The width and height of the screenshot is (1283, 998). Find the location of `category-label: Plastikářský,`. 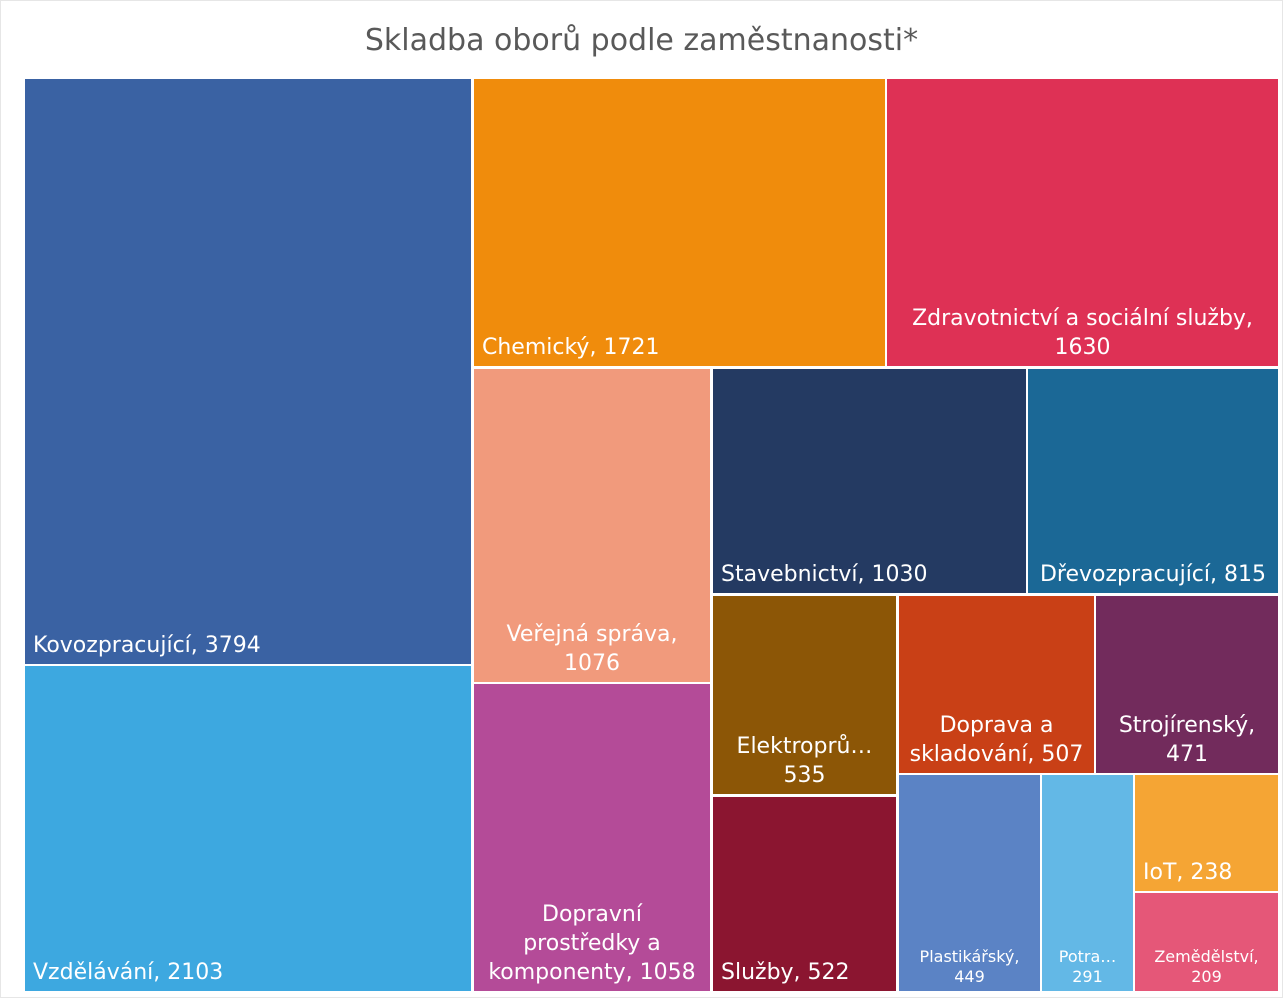

category-label: Plastikářský, is located at coordinates (969, 956).